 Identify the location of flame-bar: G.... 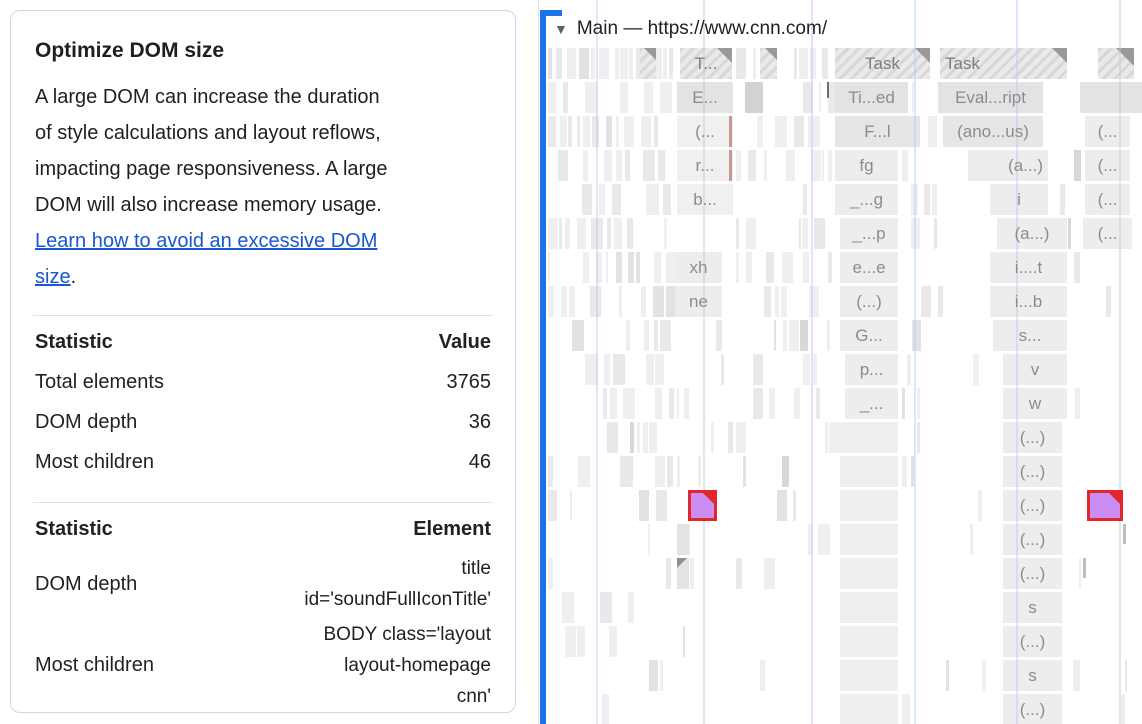
(869, 335).